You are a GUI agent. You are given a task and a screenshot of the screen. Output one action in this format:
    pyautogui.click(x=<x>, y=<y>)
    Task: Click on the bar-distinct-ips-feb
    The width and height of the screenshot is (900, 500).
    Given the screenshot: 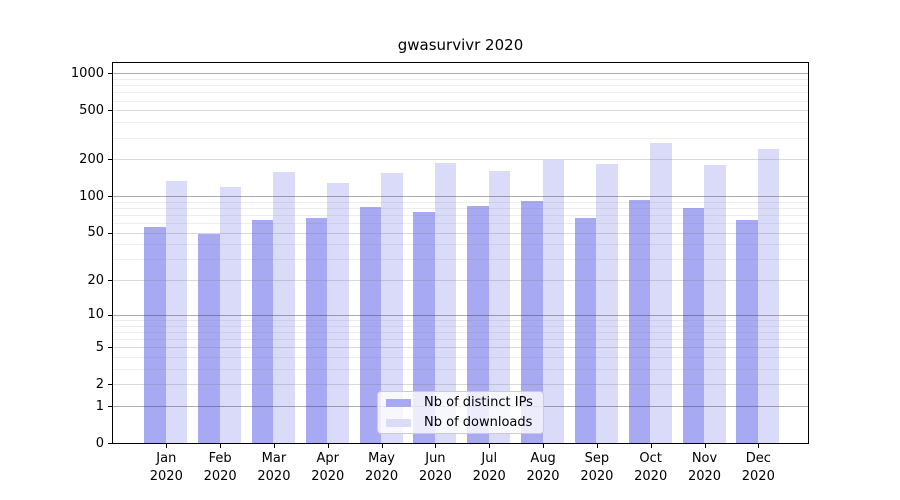 What is the action you would take?
    pyautogui.click(x=209, y=338)
    